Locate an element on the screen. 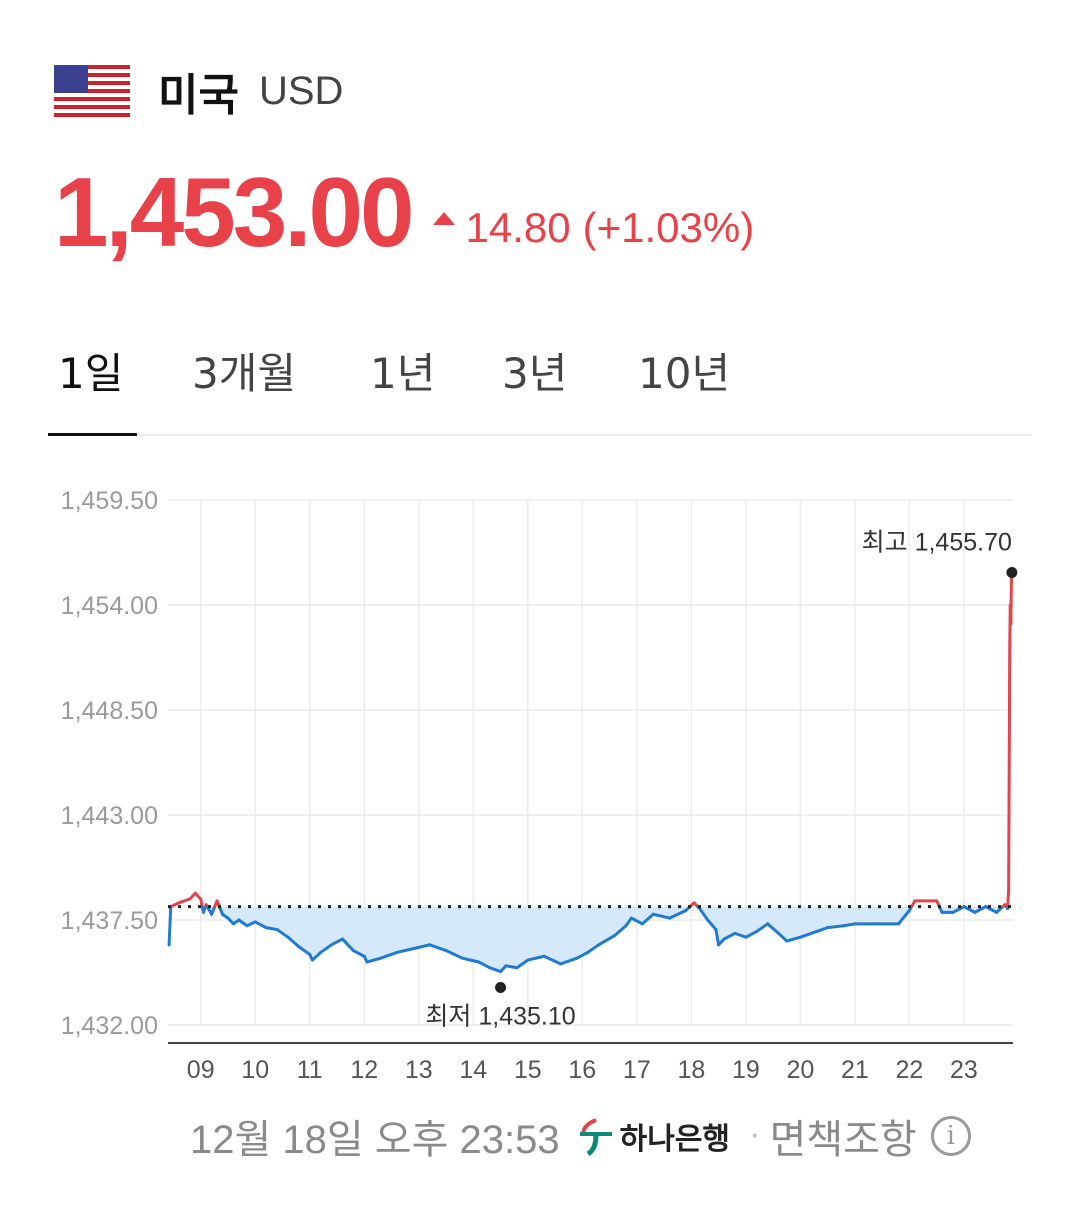 The image size is (1080, 1220). y-tick-label: 1,454.00 is located at coordinates (109, 606).